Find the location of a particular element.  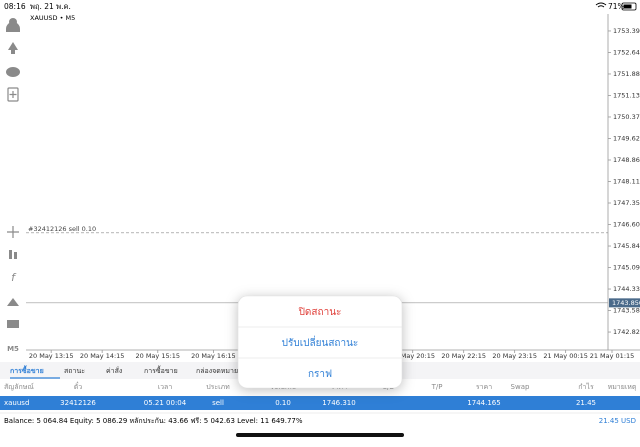

column-header: ราคา is located at coordinates (484, 387).